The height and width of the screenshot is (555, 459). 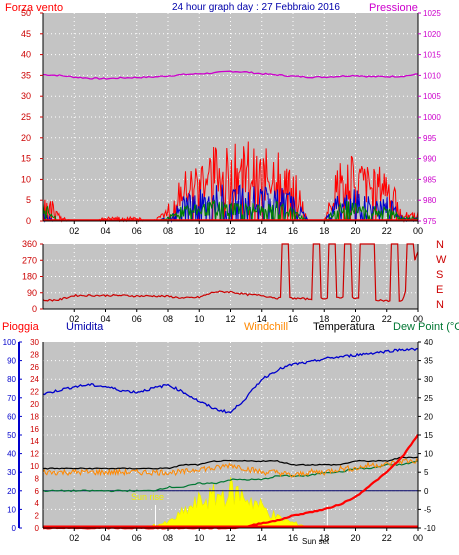 I want to click on compass-label: W, so click(x=441, y=260).